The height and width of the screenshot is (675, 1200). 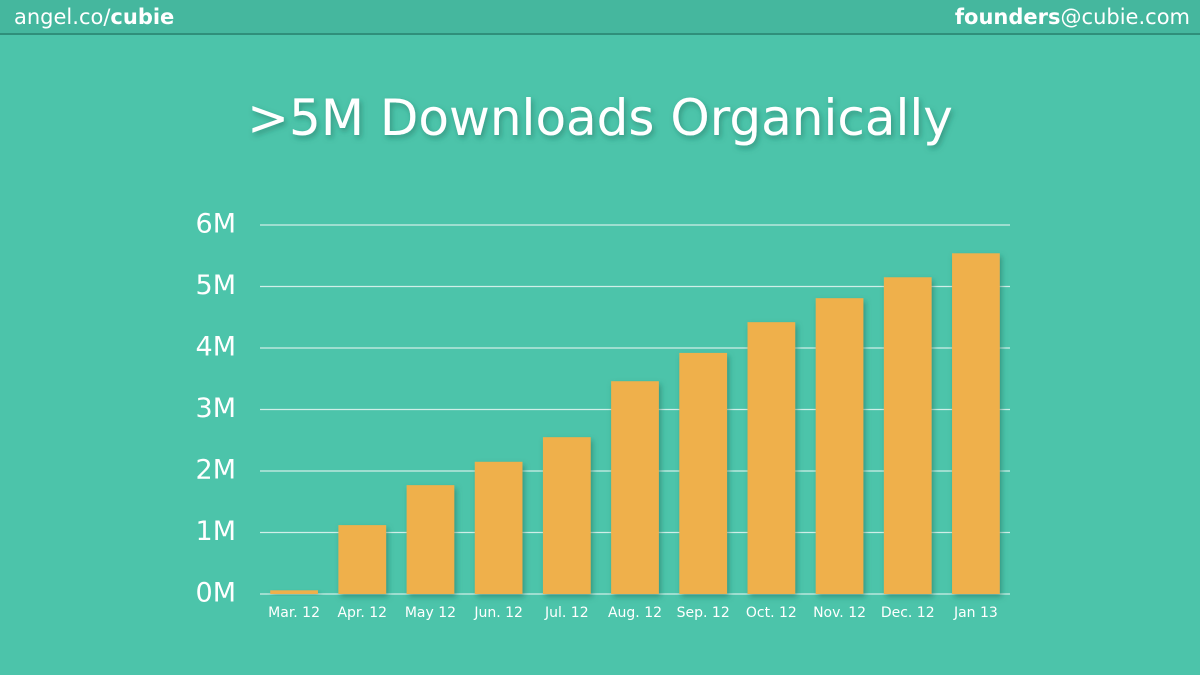 I want to click on header-right-plain: @cubie.com, so click(x=1125, y=17).